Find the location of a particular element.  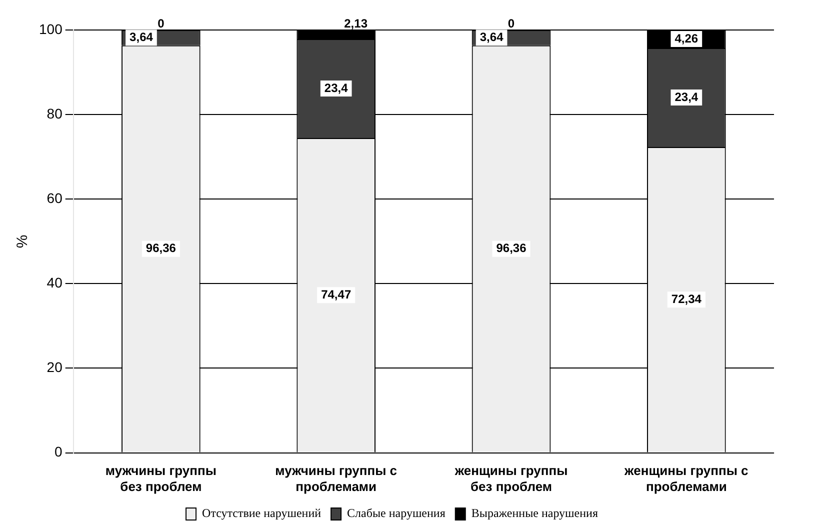

x-tick-label: женщины группы с проблемами is located at coordinates (686, 478).